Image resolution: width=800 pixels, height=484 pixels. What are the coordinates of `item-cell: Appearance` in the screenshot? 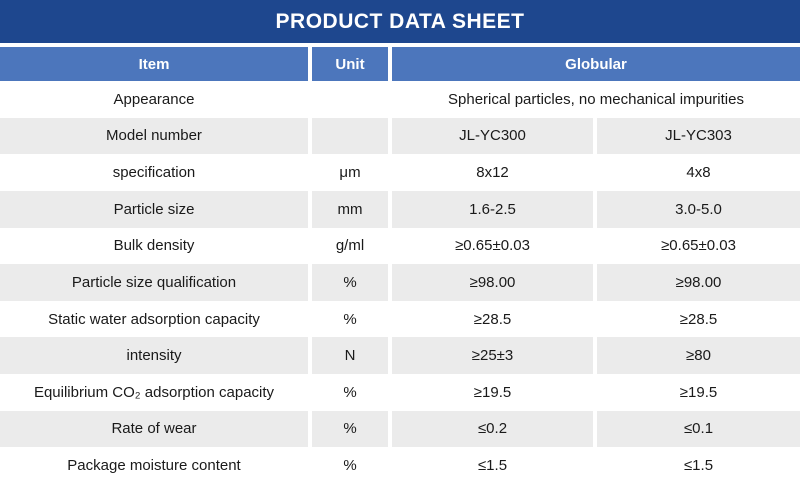 It's located at (154, 99).